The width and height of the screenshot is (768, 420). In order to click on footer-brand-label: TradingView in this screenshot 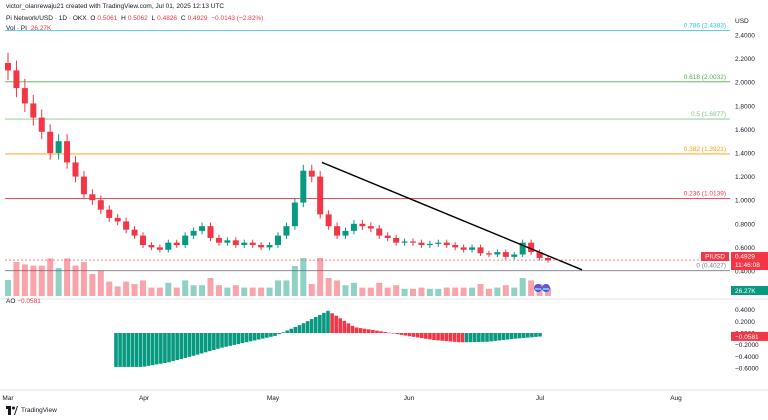, I will do `click(39, 410)`.